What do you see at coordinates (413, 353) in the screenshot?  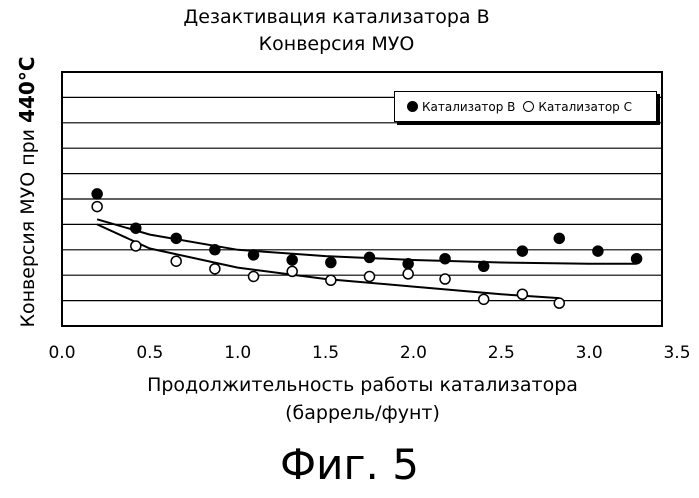 I see `x-tick-label: 2.0` at bounding box center [413, 353].